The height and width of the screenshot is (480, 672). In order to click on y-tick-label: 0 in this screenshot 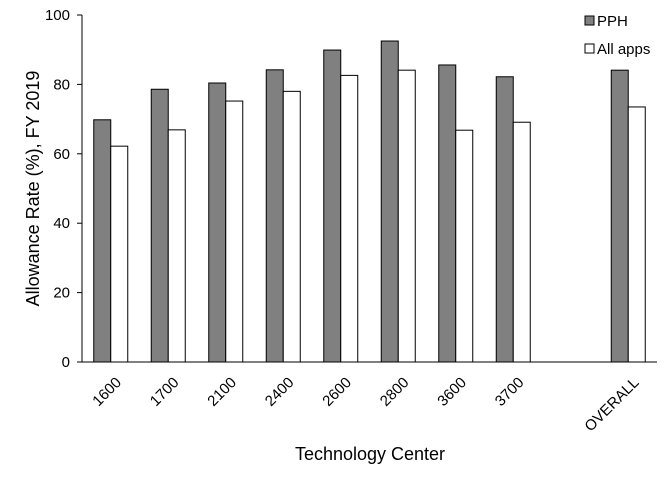, I will do `click(66, 362)`.